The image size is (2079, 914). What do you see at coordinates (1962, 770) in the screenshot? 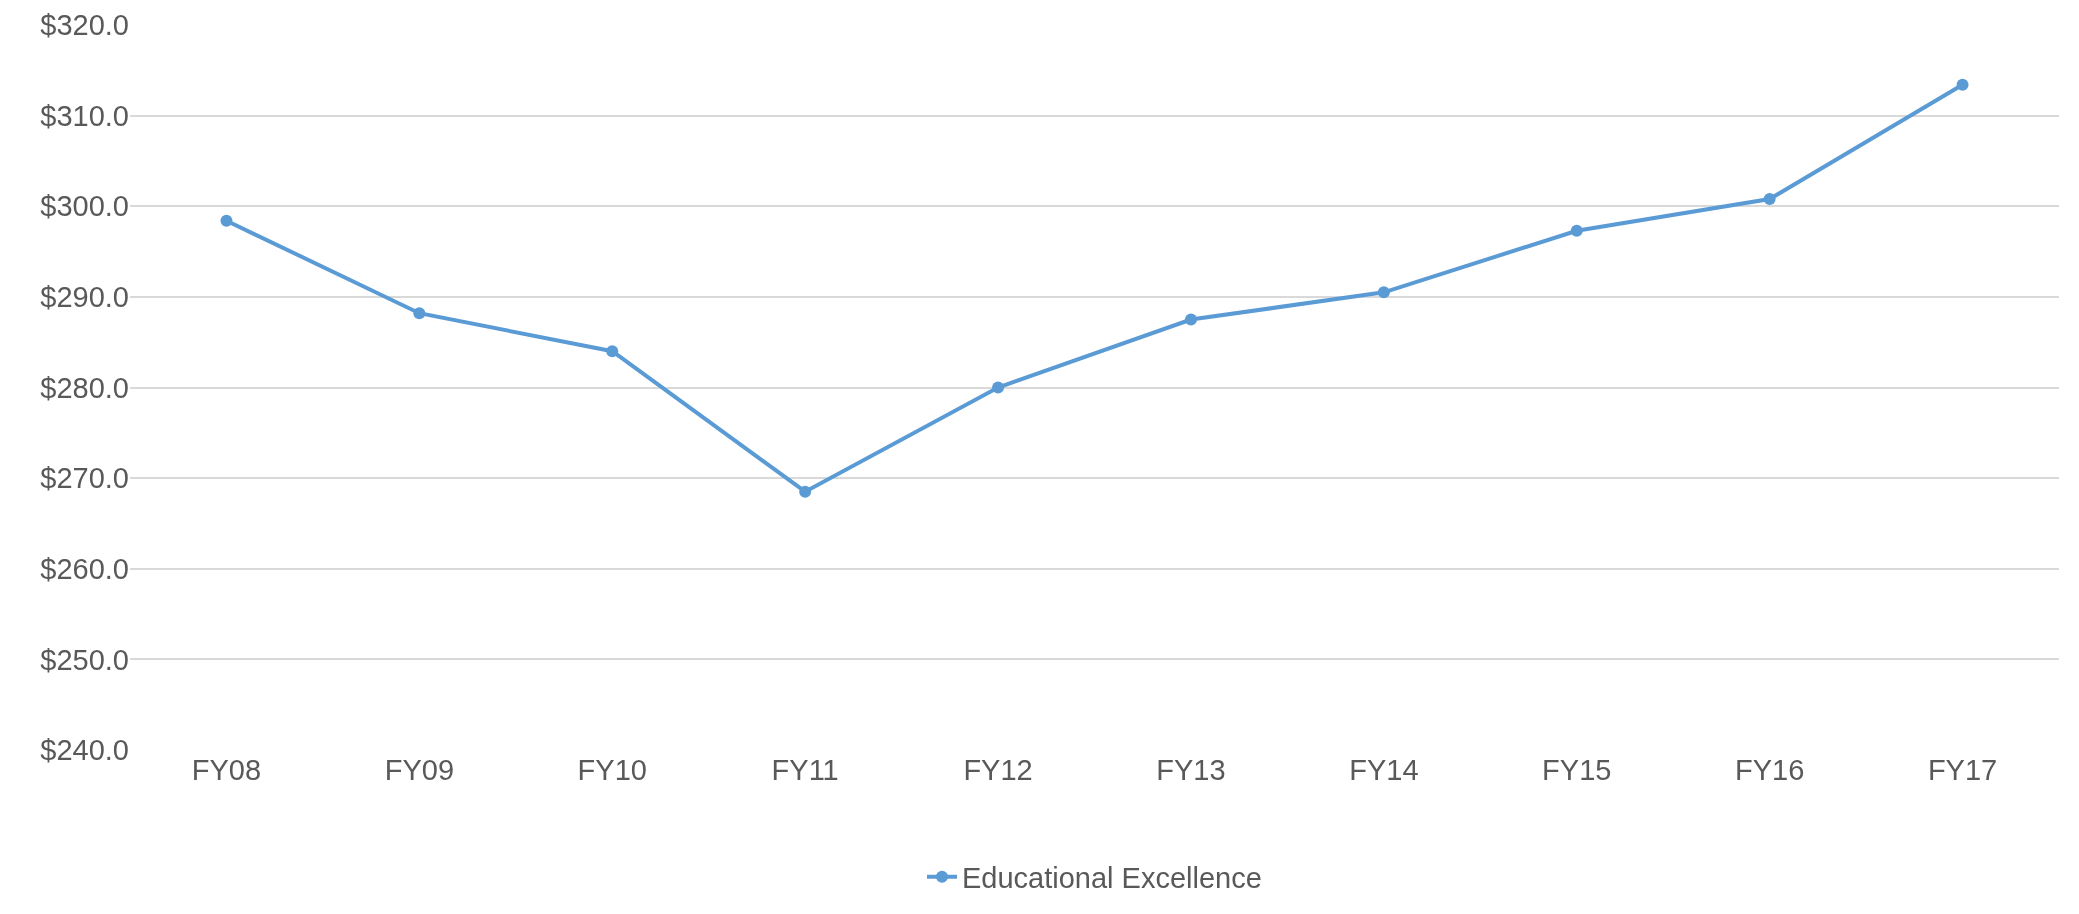
I see `x-tick-label: FY17` at bounding box center [1962, 770].